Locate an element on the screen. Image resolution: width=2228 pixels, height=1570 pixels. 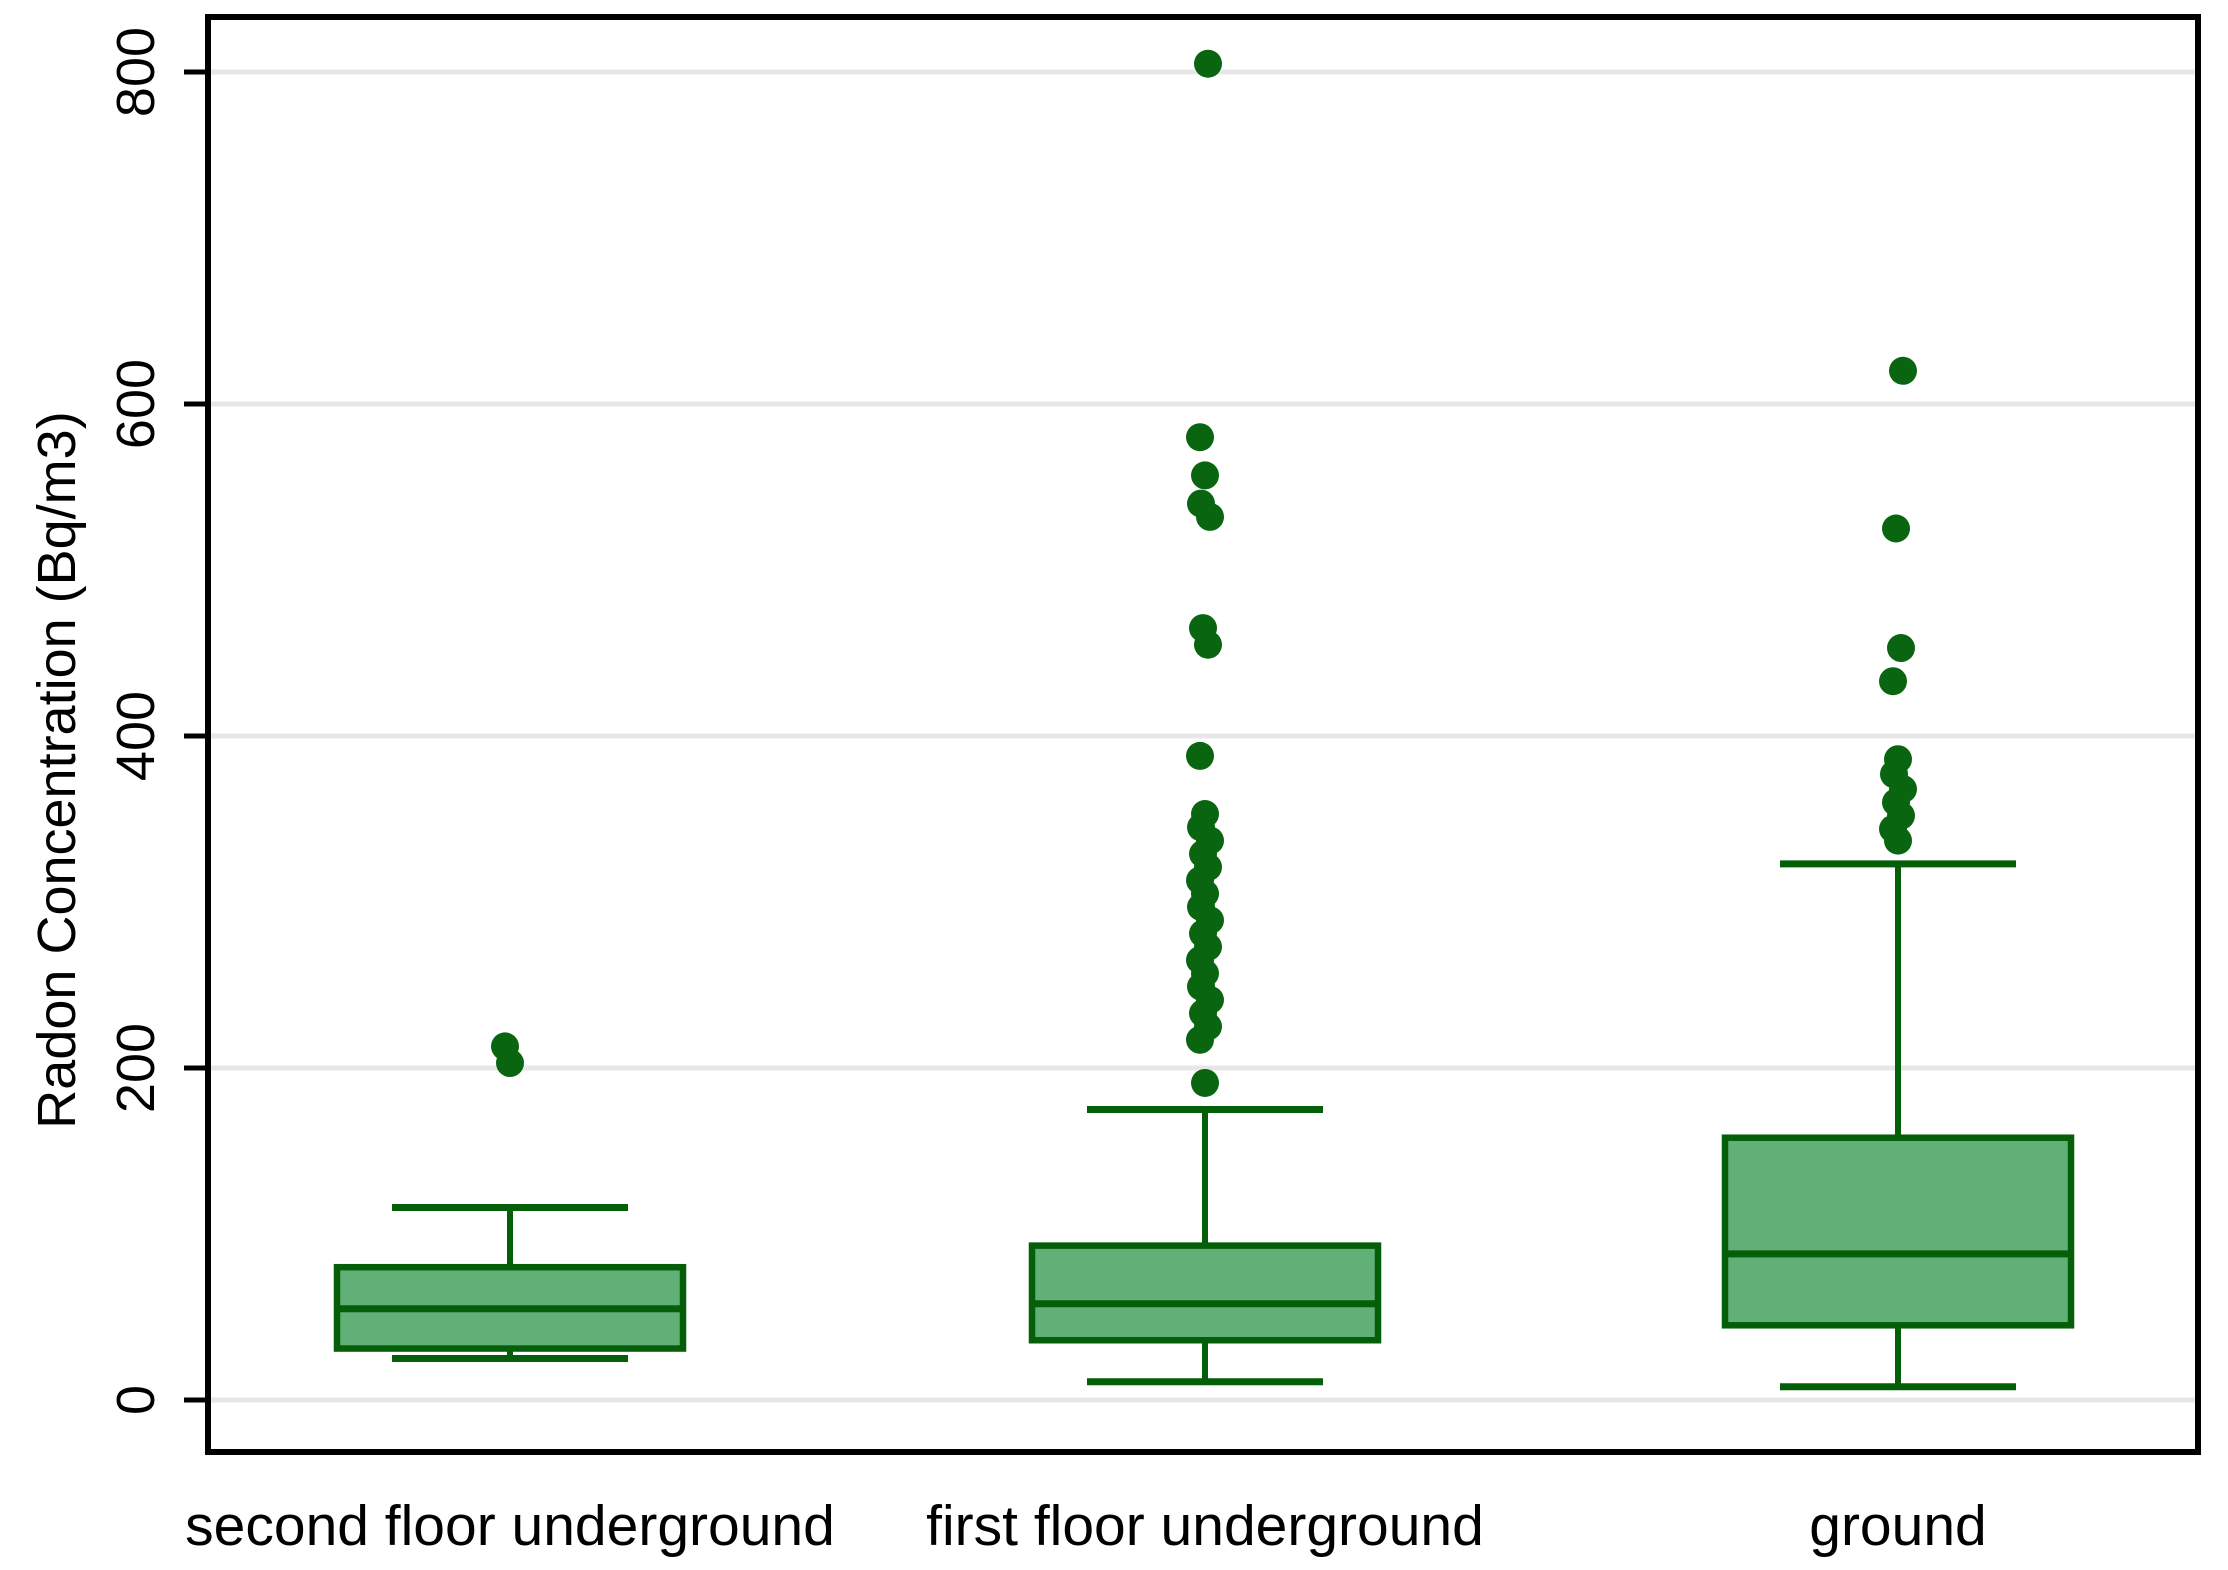
category-label: second floor underground is located at coordinates (510, 1526).